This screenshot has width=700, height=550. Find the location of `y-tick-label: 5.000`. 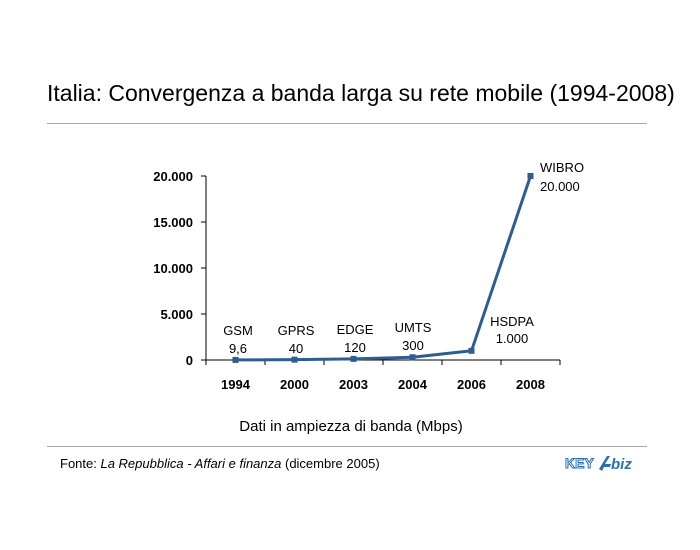

y-tick-label: 5.000 is located at coordinates (176, 314).